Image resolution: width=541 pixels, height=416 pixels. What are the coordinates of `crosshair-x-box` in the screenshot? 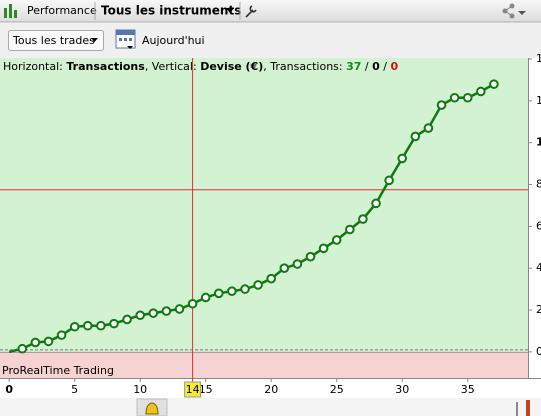 It's located at (193, 389).